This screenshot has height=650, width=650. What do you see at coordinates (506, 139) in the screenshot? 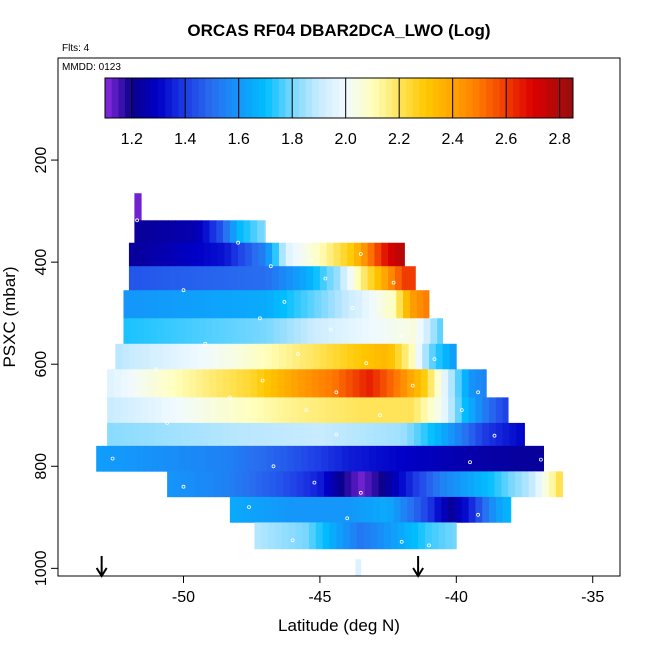
I see `colorbar-tick-label: 2.6` at bounding box center [506, 139].